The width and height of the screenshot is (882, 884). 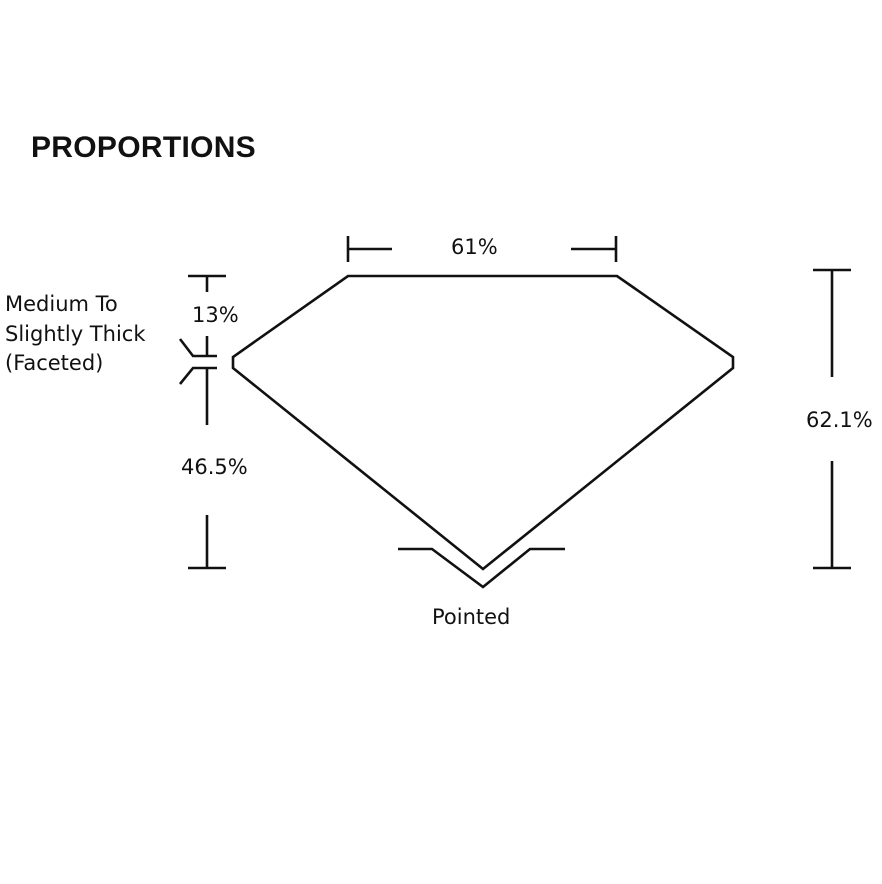 What do you see at coordinates (474, 247) in the screenshot?
I see `table-label: 61%` at bounding box center [474, 247].